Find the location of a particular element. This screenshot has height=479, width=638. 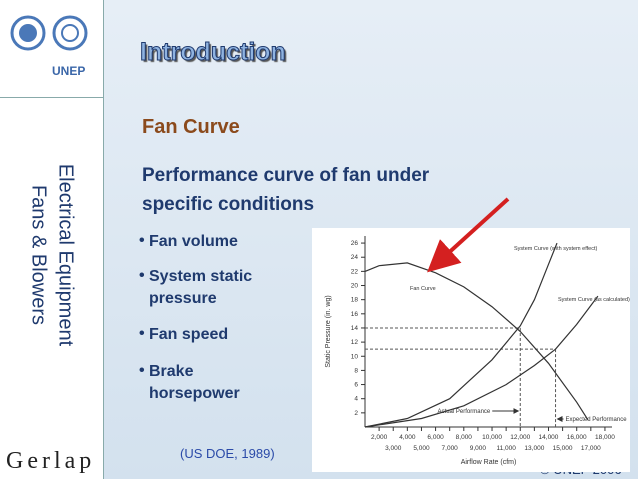

x-tick-label: 3,000 is located at coordinates (393, 448).